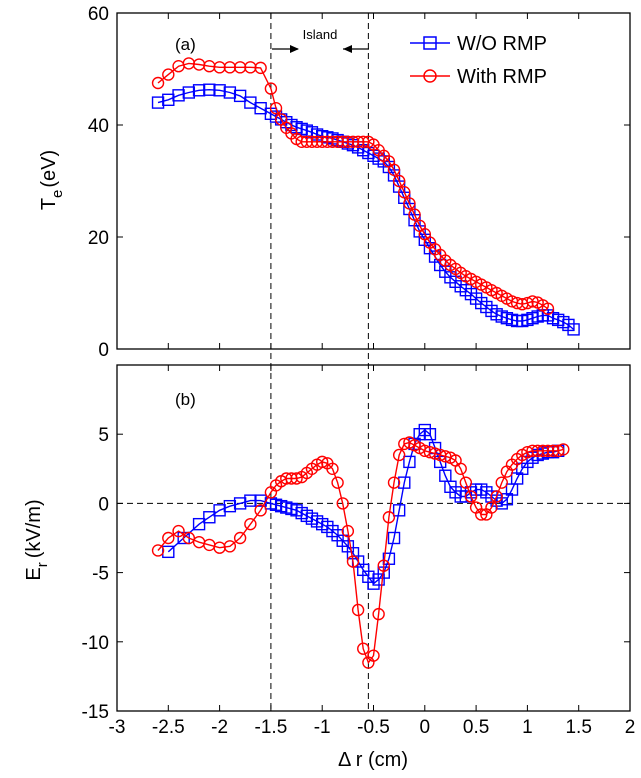  What do you see at coordinates (185, 44) in the screenshot?
I see `panel-a-label: (a)` at bounding box center [185, 44].